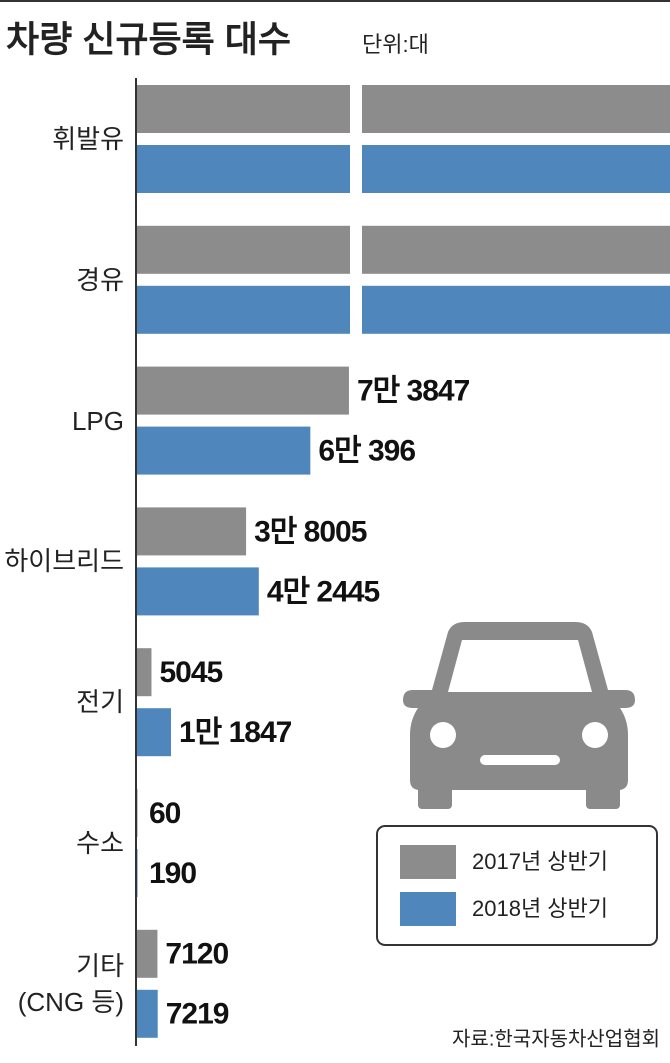 This screenshot has width=670, height=1063. I want to click on value-label: 190, so click(172, 873).